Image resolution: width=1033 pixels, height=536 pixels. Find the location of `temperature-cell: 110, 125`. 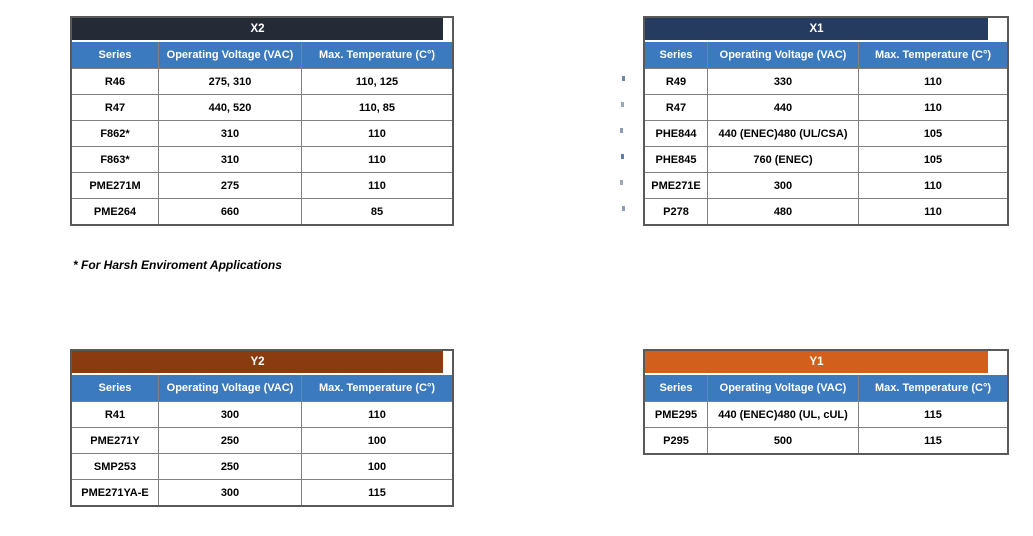

temperature-cell: 110, 125 is located at coordinates (377, 81).